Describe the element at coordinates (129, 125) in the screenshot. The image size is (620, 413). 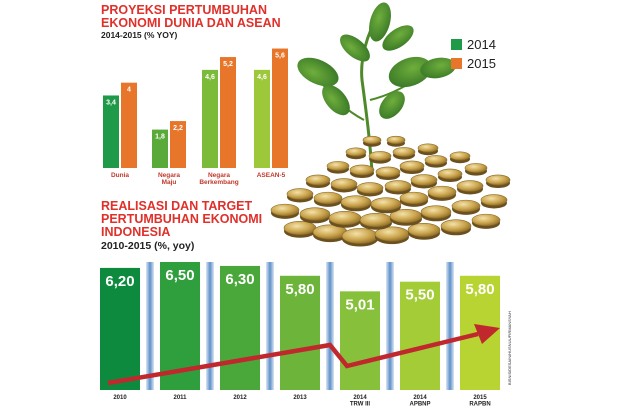
I see `top-bar-dunia-2015` at that location.